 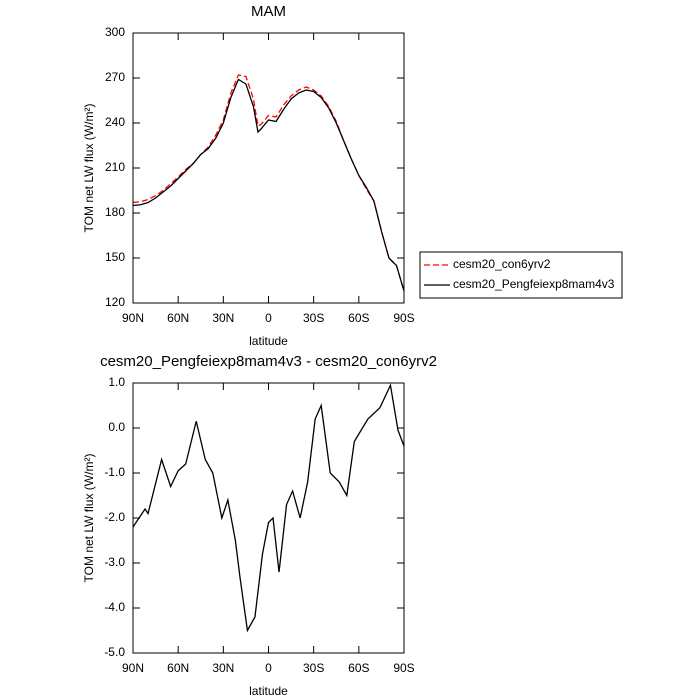 I want to click on y-tick-label: 300, so click(x=115, y=32).